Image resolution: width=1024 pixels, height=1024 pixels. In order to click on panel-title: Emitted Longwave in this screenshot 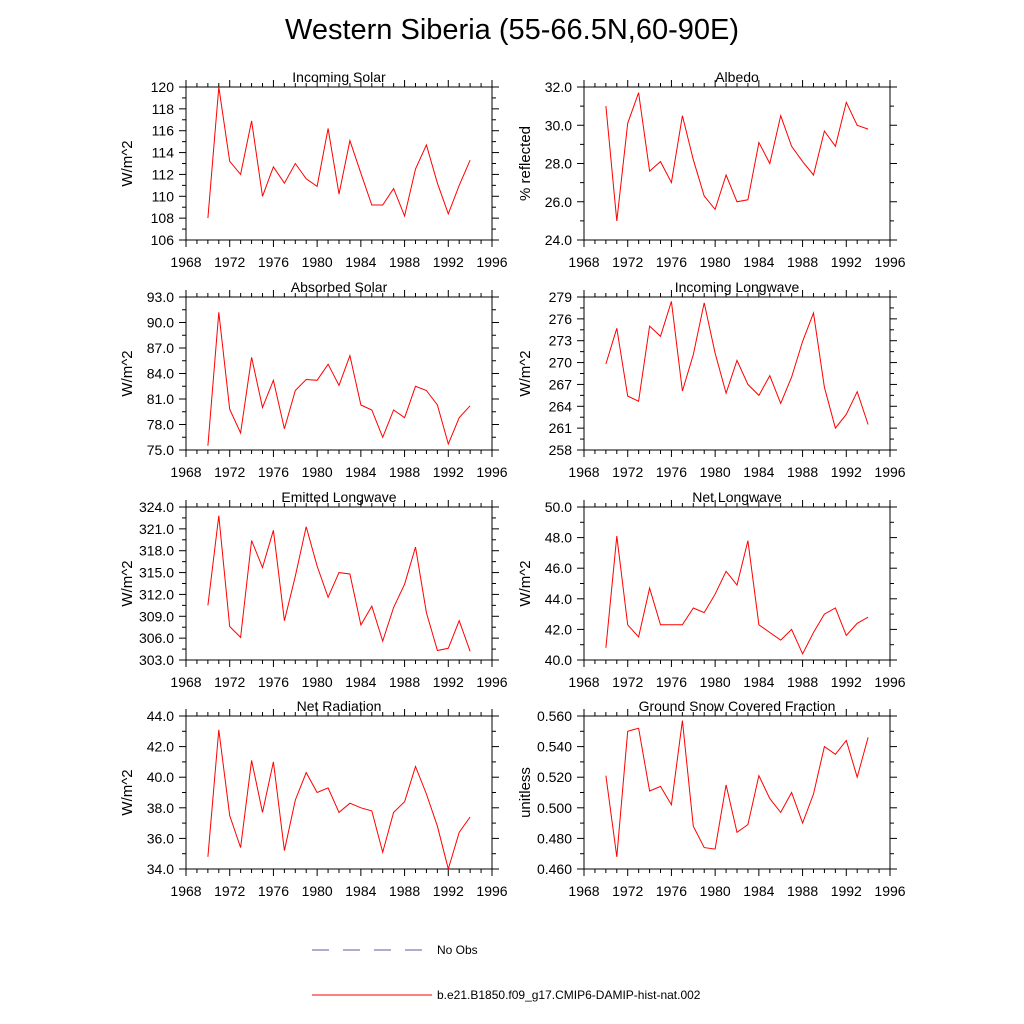, I will do `click(338, 497)`.